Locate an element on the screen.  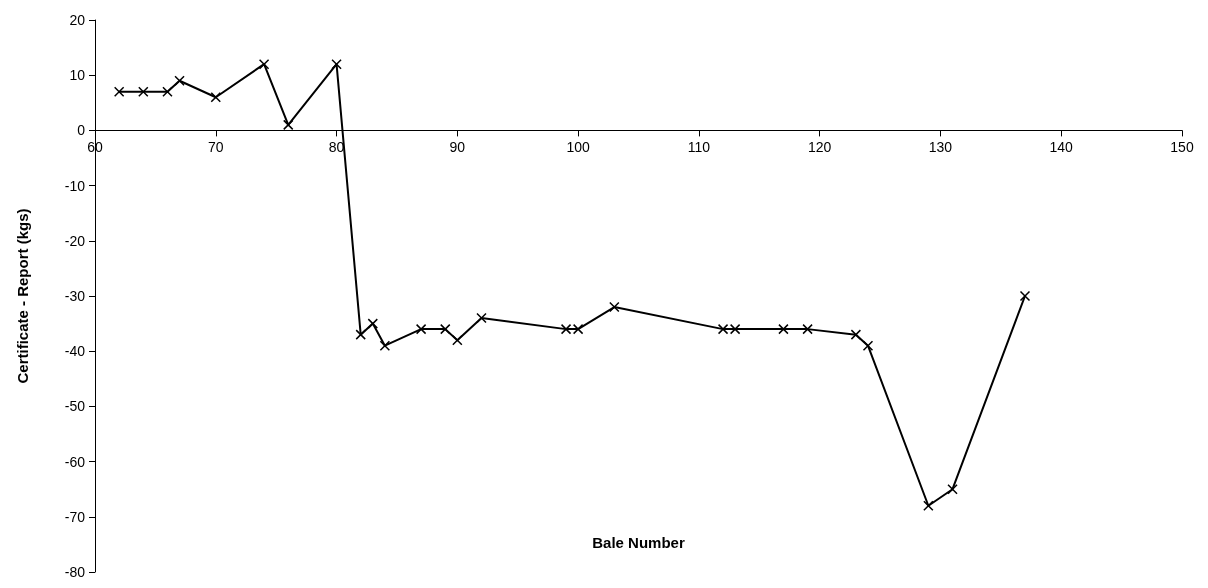
y-tick-label: 0 is located at coordinates (81, 130).